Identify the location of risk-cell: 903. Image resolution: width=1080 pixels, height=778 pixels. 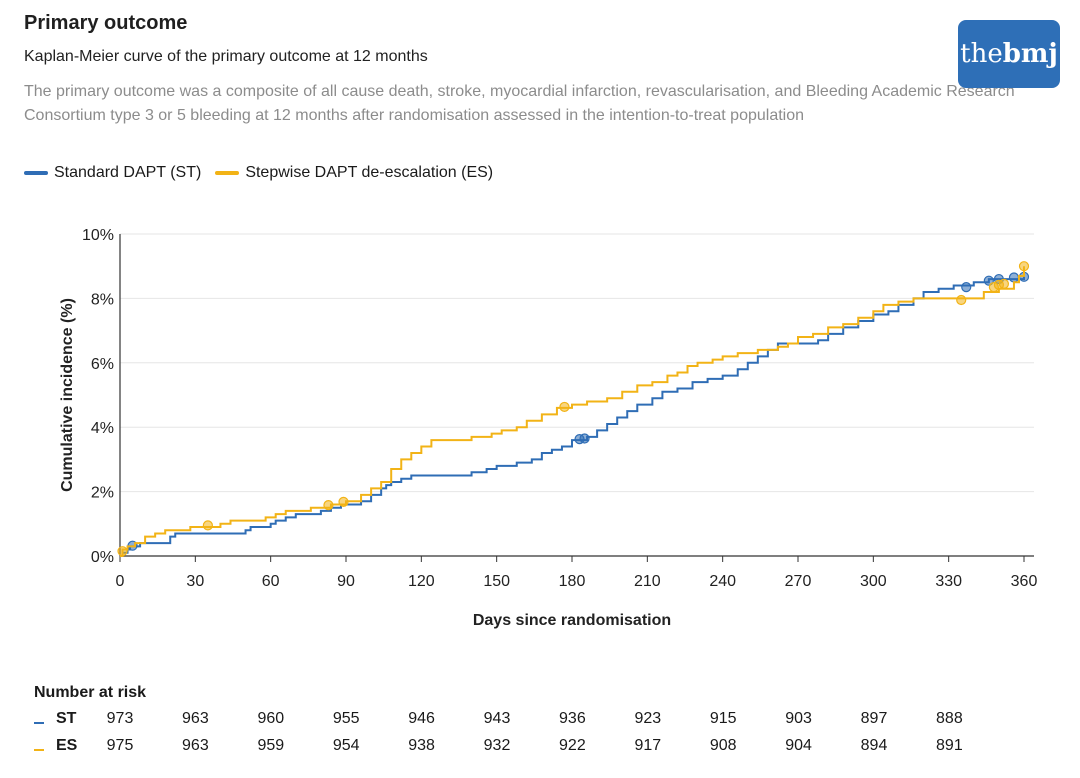
(798, 718).